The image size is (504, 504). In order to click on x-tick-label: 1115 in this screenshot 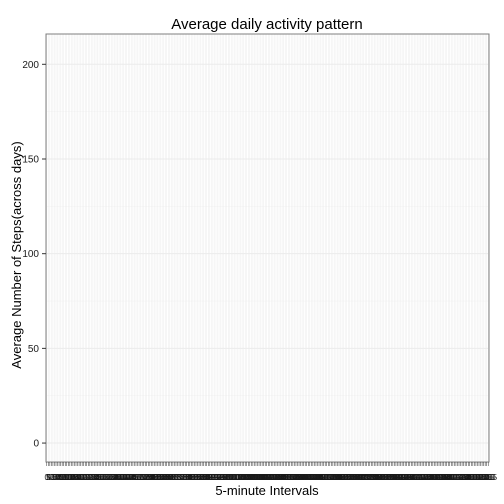, I will do `click(254, 477)`.